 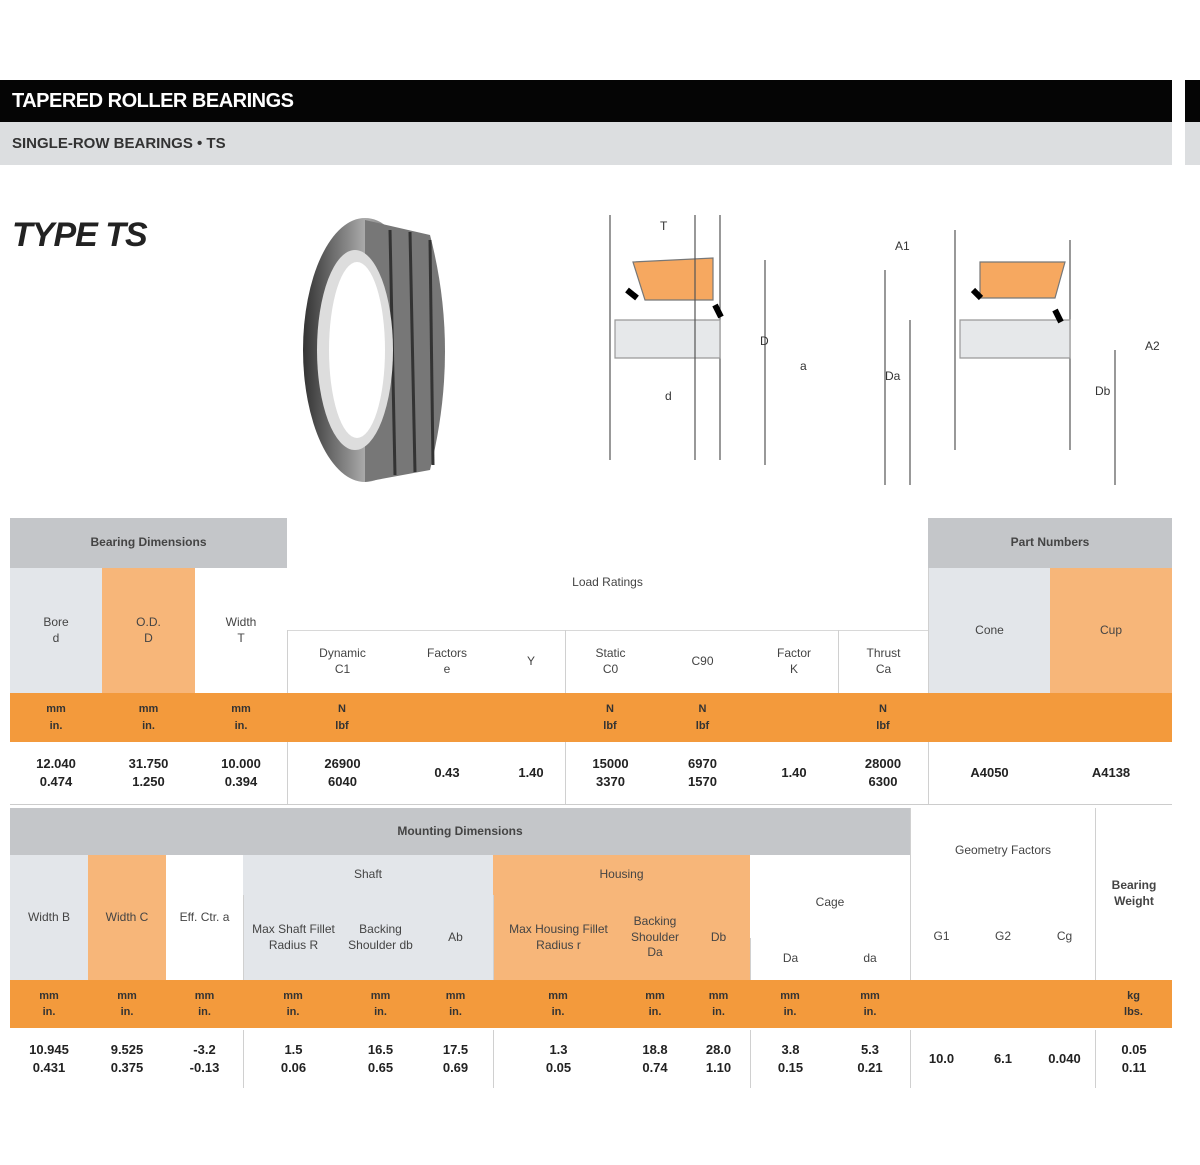 What do you see at coordinates (803, 366) in the screenshot?
I see `diagram-label-a: a` at bounding box center [803, 366].